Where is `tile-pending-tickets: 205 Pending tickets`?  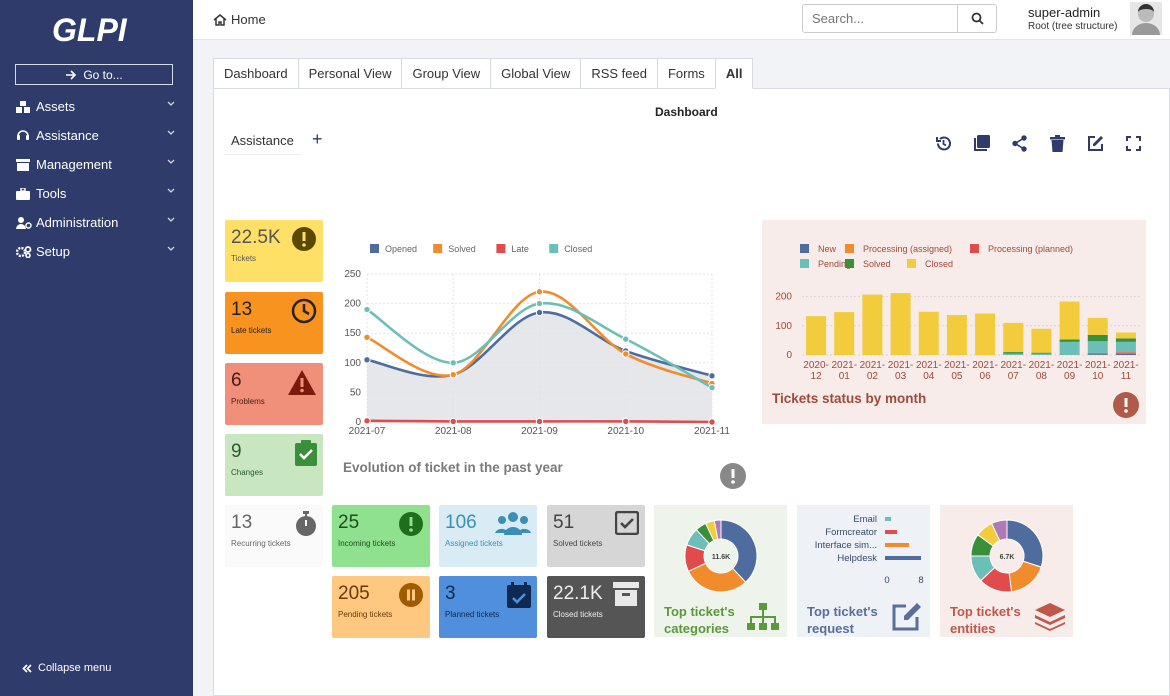
tile-pending-tickets: 205 Pending tickets is located at coordinates (381, 607).